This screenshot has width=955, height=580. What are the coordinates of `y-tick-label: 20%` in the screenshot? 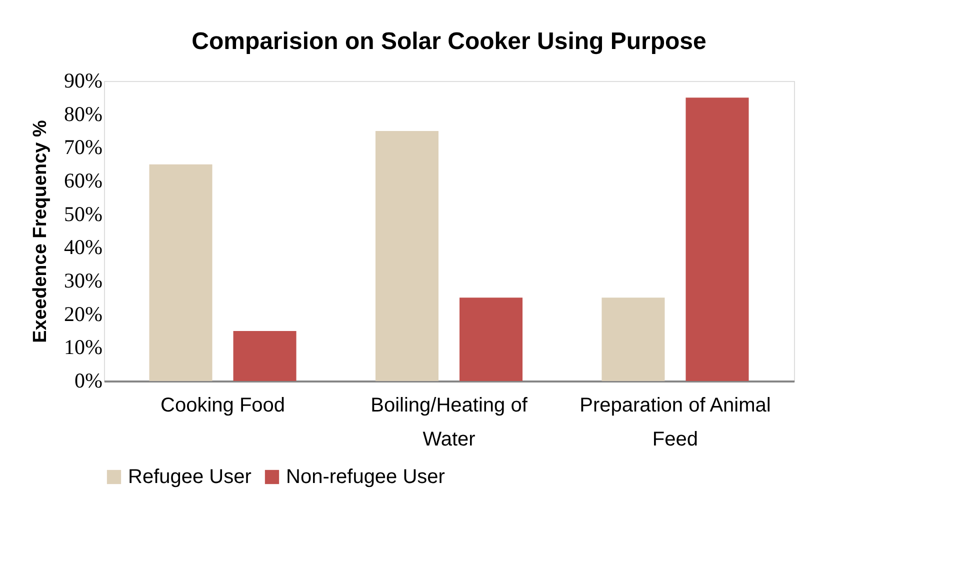 It's located at (83, 314).